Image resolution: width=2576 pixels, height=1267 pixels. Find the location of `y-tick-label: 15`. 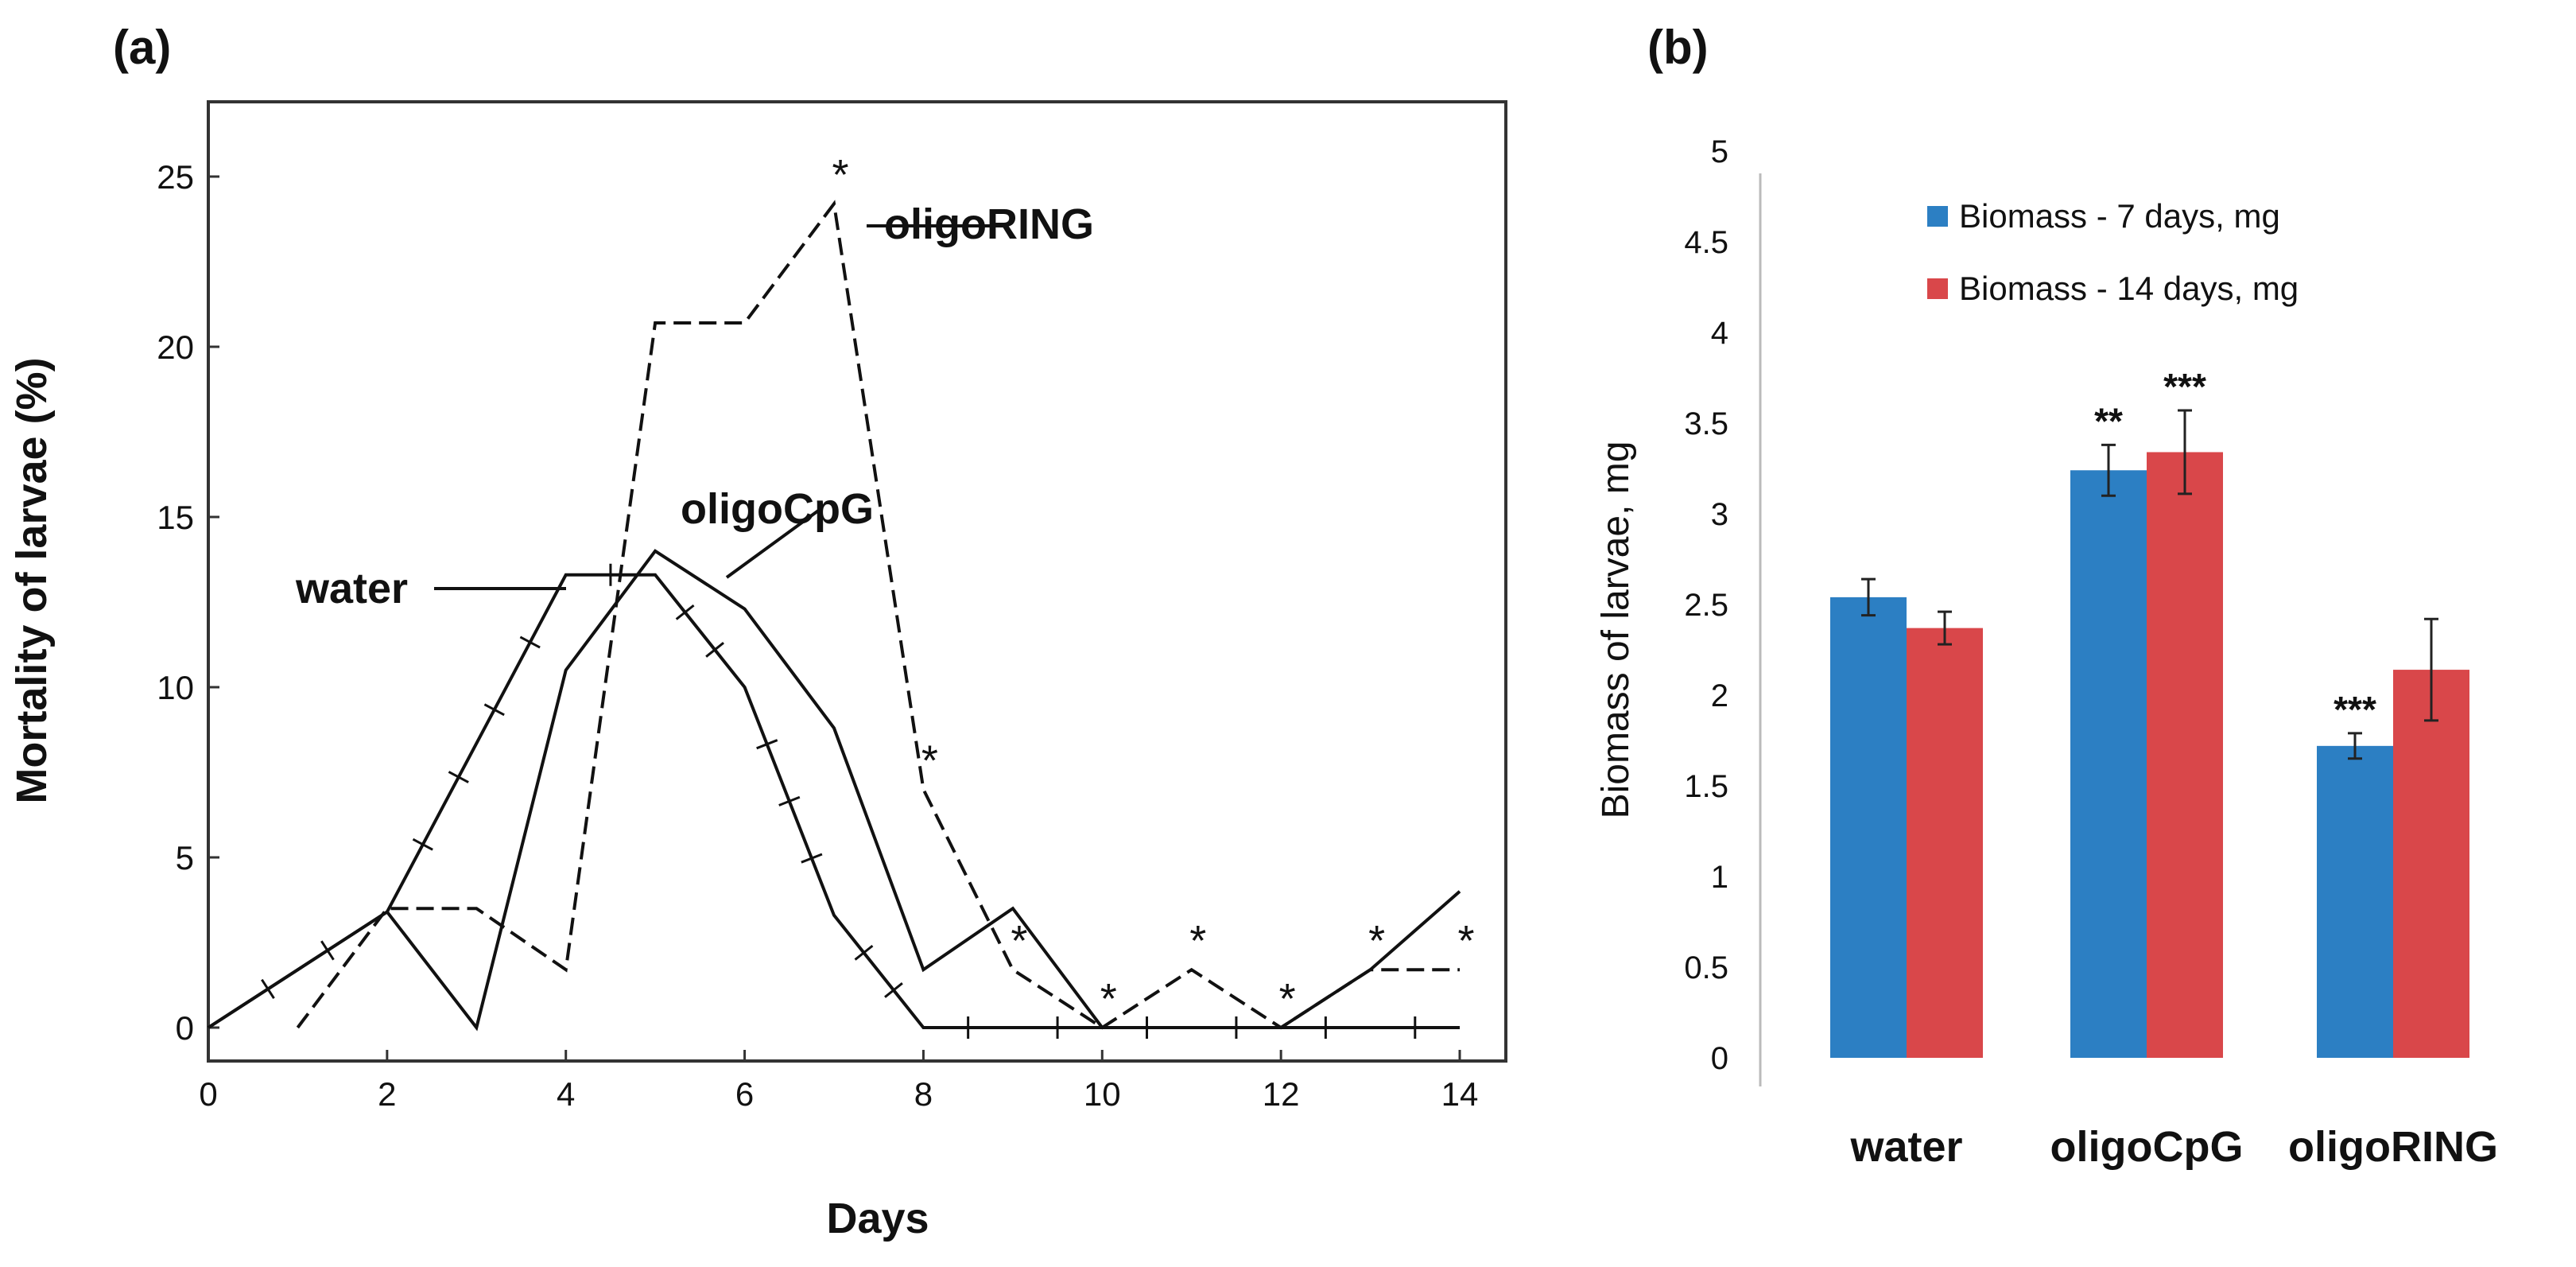

y-tick-label: 15 is located at coordinates (176, 517).